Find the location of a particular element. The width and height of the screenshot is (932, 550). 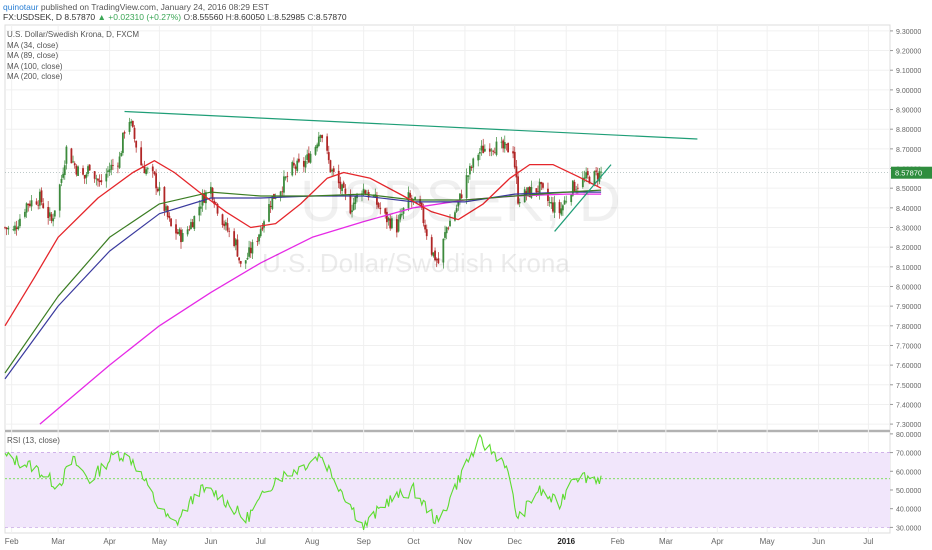

high-label: H: is located at coordinates (230, 17).